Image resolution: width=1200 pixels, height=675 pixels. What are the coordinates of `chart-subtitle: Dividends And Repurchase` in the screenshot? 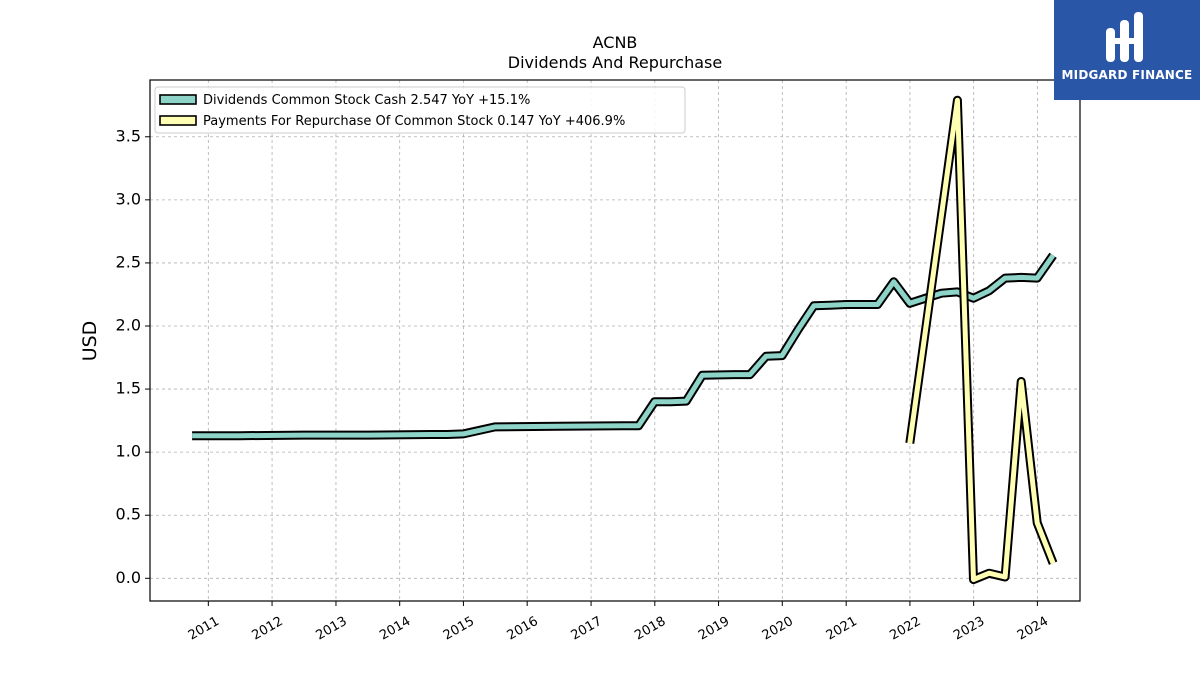 It's located at (615, 62).